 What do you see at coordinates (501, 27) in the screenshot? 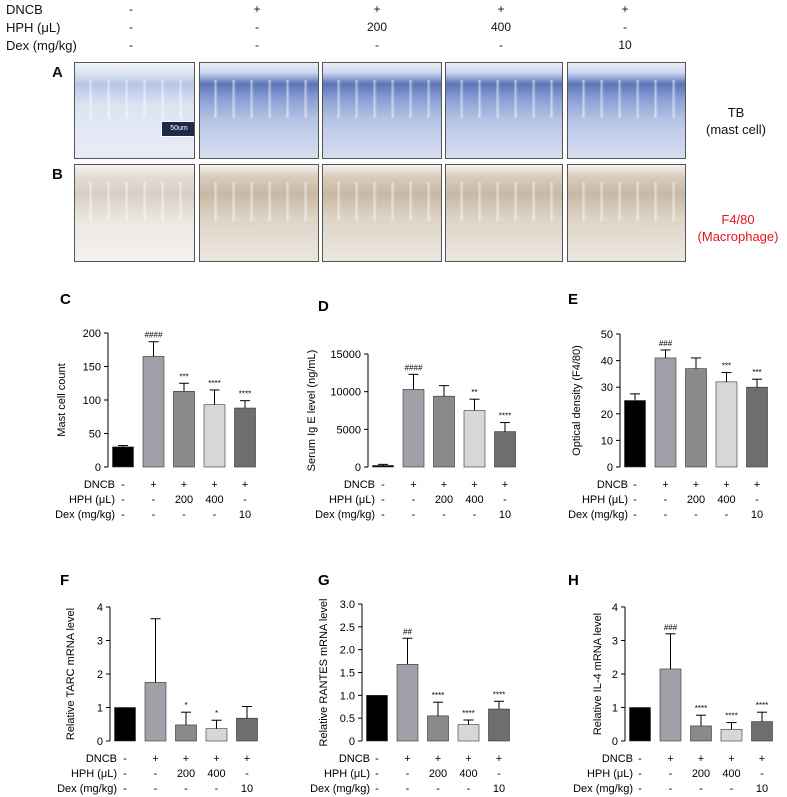
I see `header-cell: 400` at bounding box center [501, 27].